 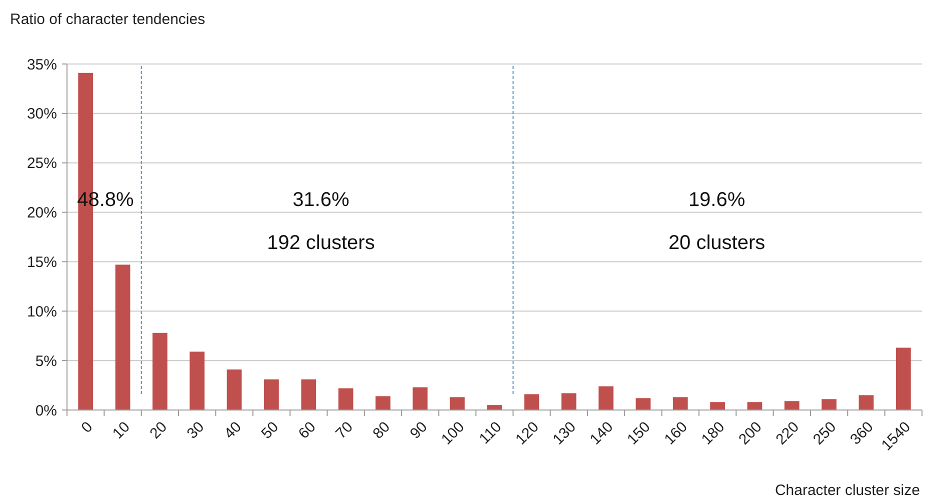 I want to click on x-tick-label: 60, so click(x=307, y=430).